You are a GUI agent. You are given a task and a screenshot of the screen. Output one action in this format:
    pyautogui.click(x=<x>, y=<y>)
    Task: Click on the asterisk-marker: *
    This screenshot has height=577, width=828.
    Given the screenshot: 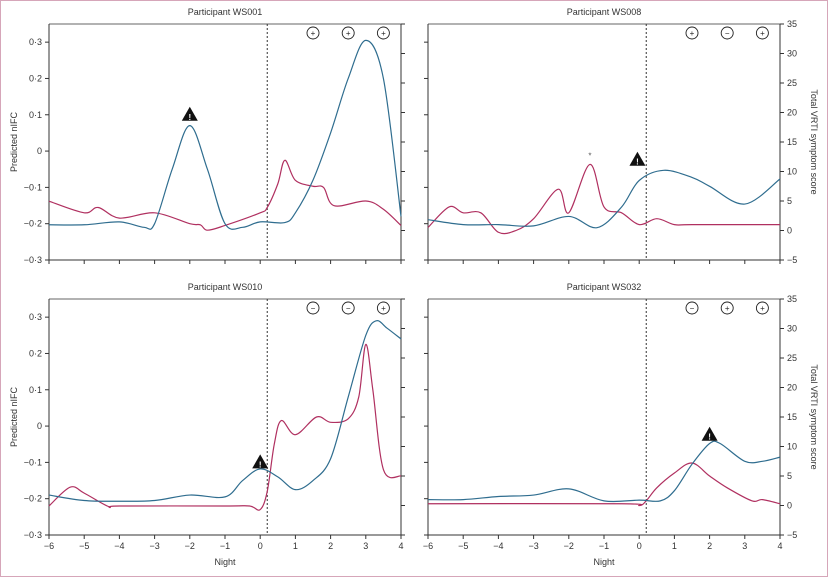 What is the action you would take?
    pyautogui.click(x=589, y=156)
    